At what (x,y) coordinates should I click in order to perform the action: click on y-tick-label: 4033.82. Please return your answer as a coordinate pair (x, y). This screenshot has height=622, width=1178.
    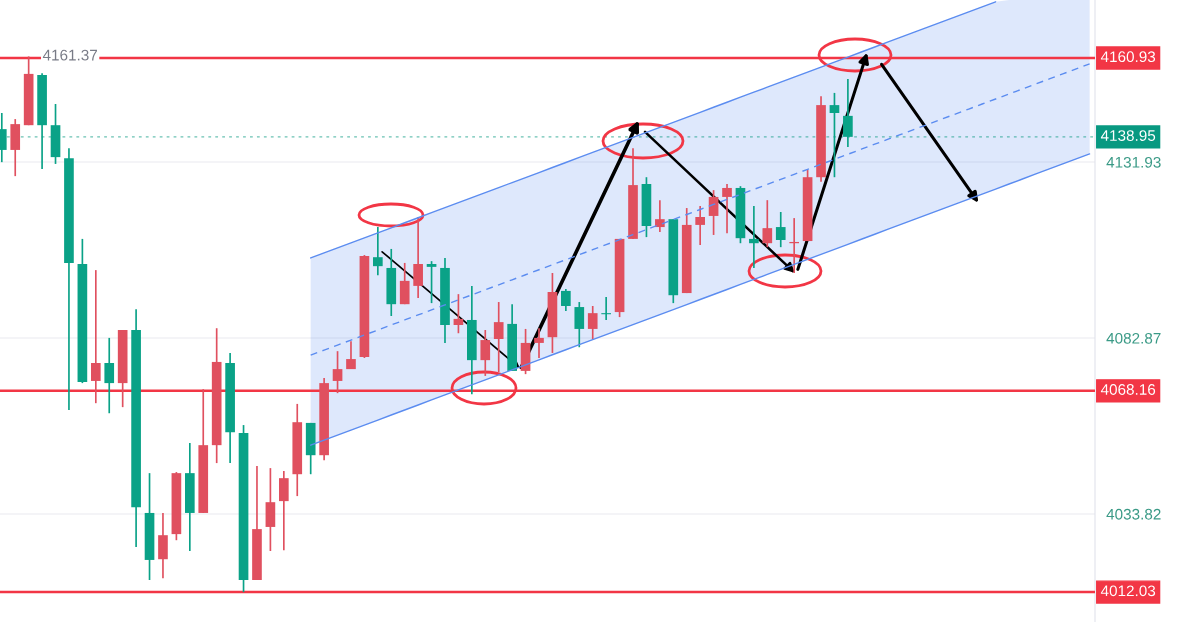
    Looking at the image, I should click on (1133, 514).